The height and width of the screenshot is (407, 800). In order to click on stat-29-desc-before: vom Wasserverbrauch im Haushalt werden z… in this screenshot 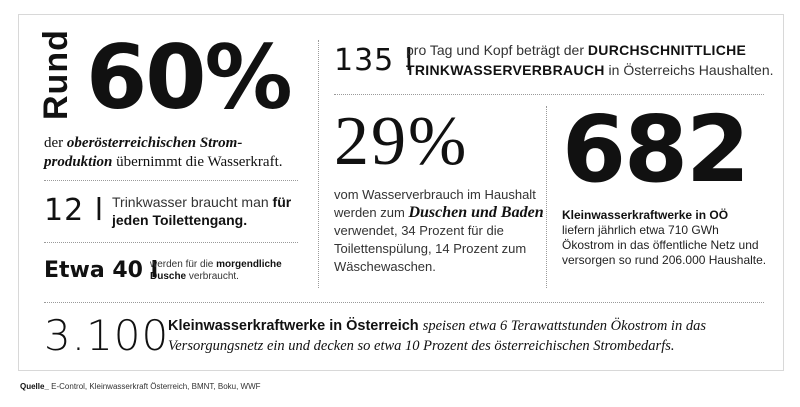, I will do `click(435, 203)`.